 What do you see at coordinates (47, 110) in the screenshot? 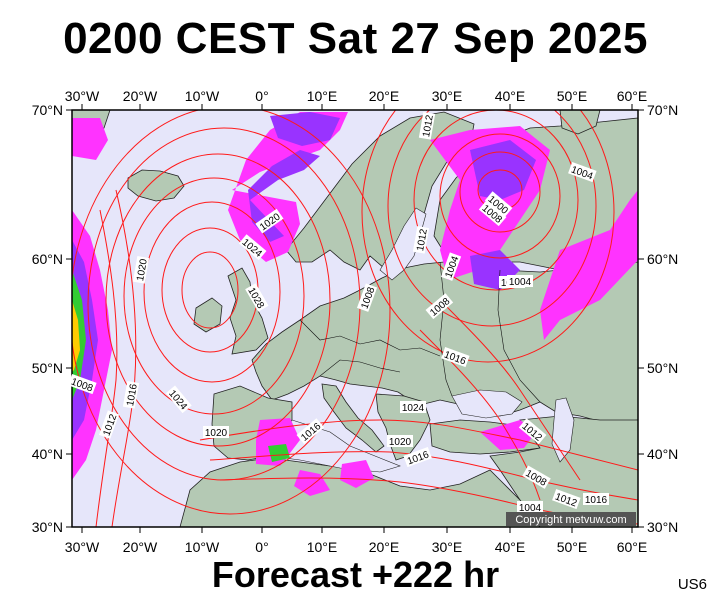
I see `lat-label-left: 70°N` at bounding box center [47, 110].